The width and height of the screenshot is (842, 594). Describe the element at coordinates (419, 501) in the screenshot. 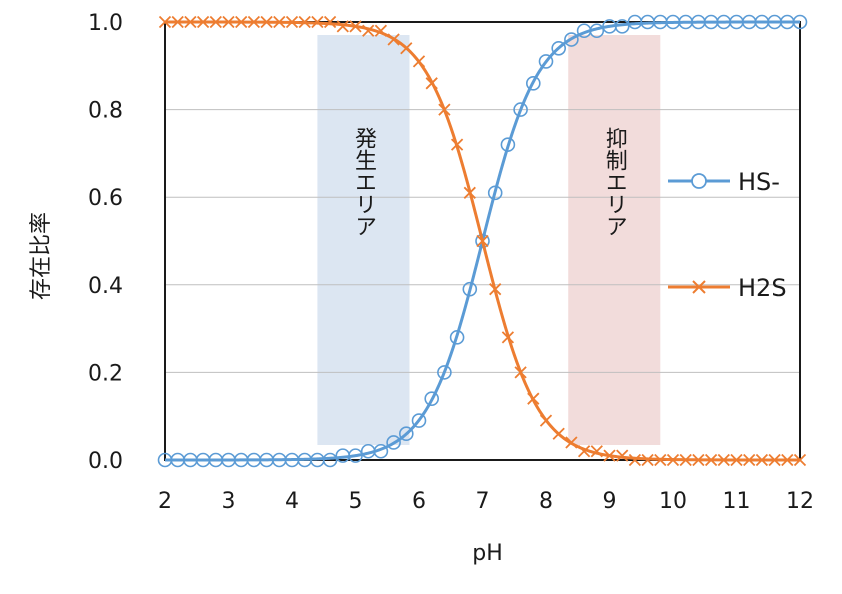

I see `x-tick-label: 6` at that location.